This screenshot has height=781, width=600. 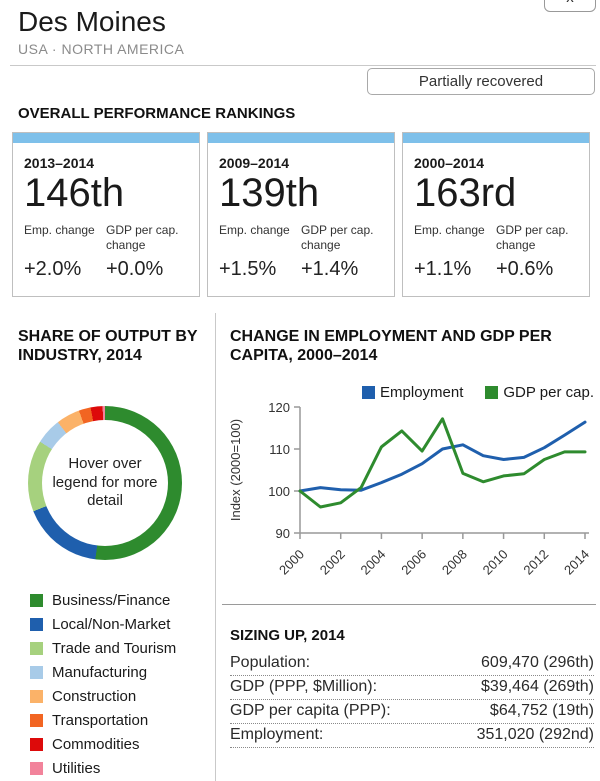 I want to click on card-period: 2000–2014, so click(x=449, y=163).